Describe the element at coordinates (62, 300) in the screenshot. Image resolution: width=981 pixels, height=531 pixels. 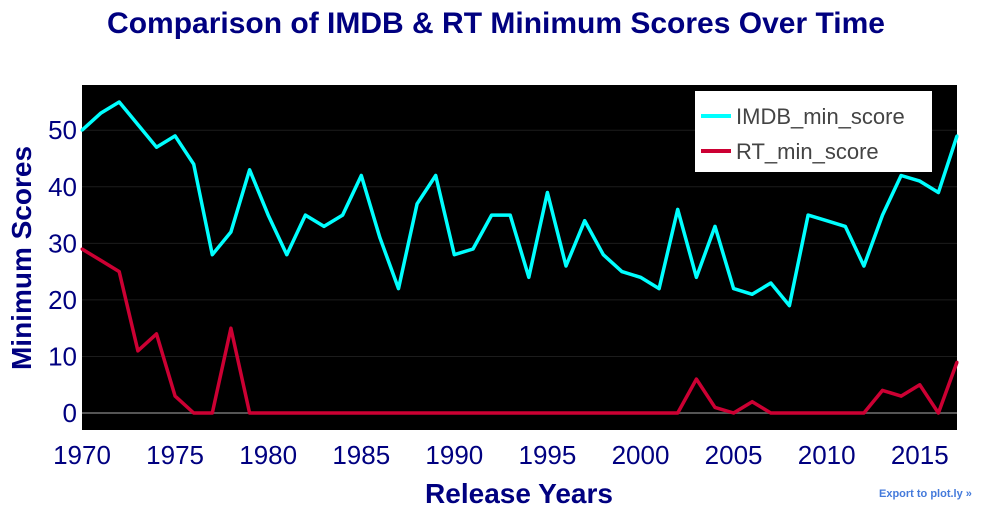
I see `y-tick-label: 20` at that location.